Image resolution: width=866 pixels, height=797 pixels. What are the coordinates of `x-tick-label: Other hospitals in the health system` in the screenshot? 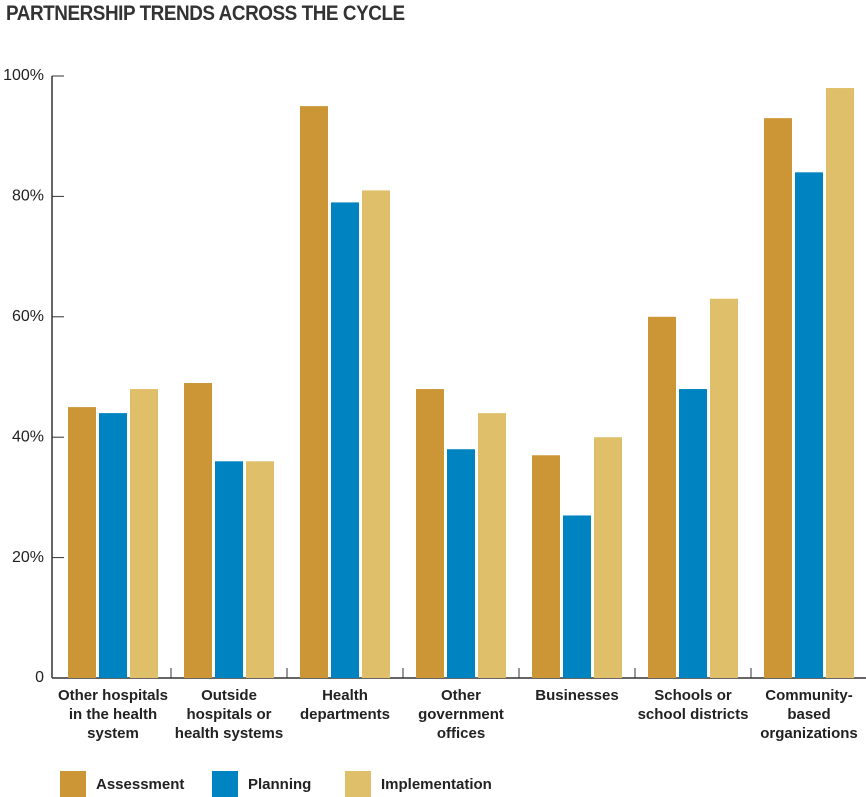 It's located at (113, 714).